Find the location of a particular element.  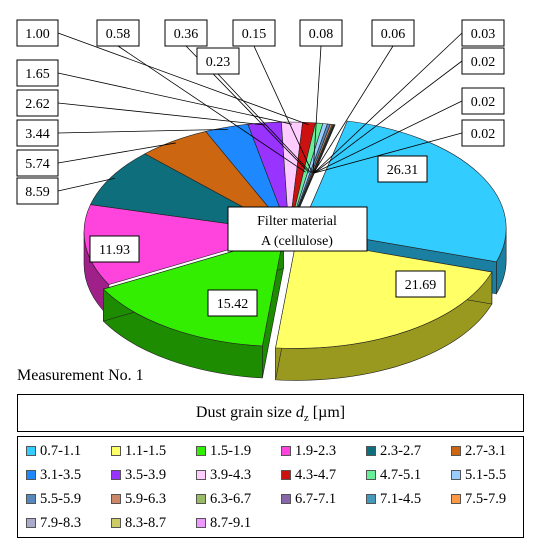

svg-text: 0.58 is located at coordinates (118, 34).